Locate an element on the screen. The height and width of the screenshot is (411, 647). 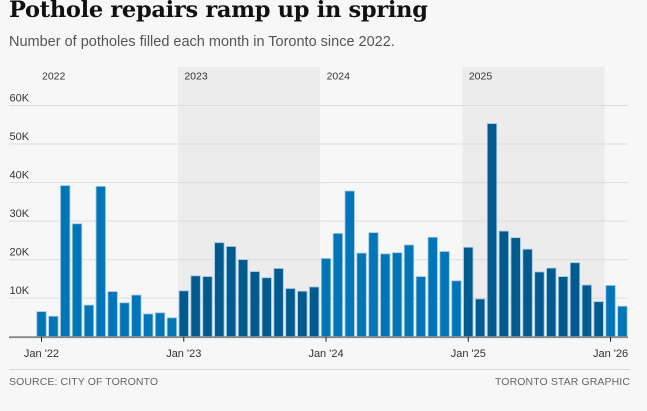
year-label-2025: 2025 is located at coordinates (481, 77).